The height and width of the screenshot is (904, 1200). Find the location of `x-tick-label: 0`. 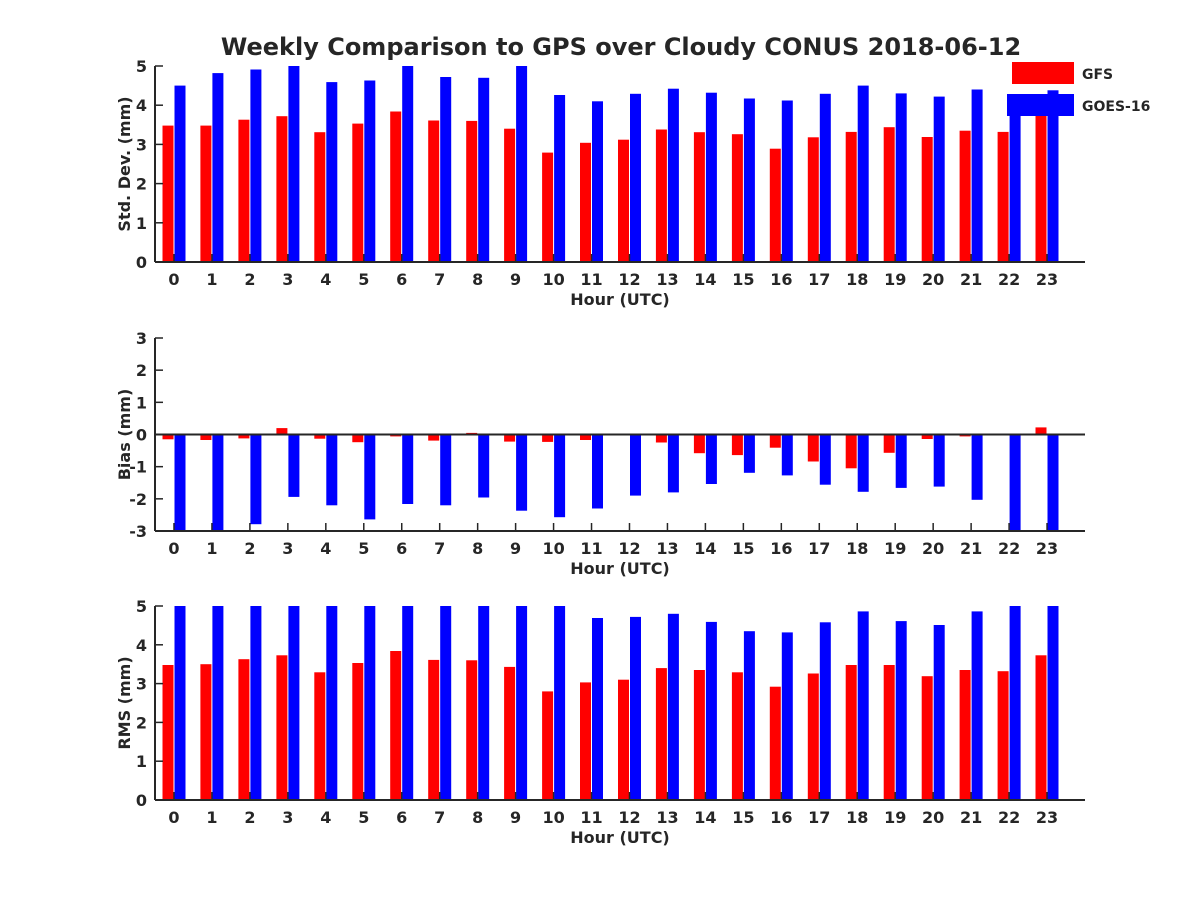

x-tick-label: 0 is located at coordinates (173, 548).